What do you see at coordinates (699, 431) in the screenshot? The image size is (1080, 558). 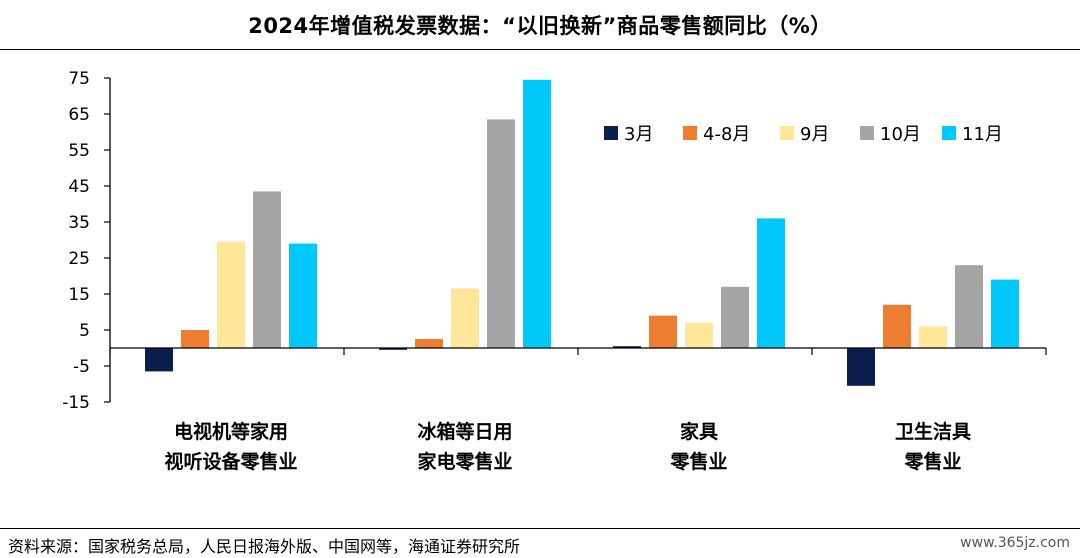 I see `category-label: 家具` at bounding box center [699, 431].